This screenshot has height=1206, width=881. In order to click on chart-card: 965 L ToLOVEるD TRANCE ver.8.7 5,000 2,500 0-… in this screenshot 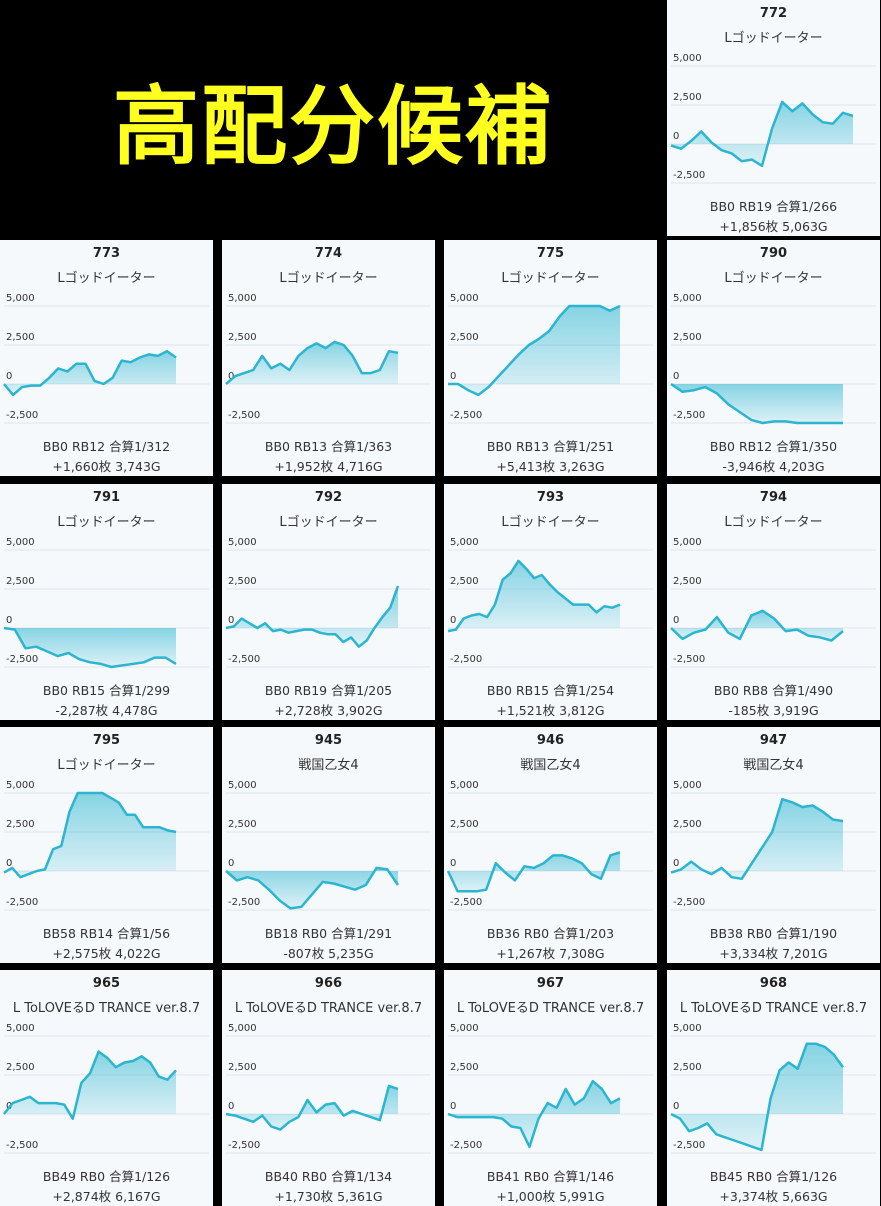, I will do `click(106, 1088)`.